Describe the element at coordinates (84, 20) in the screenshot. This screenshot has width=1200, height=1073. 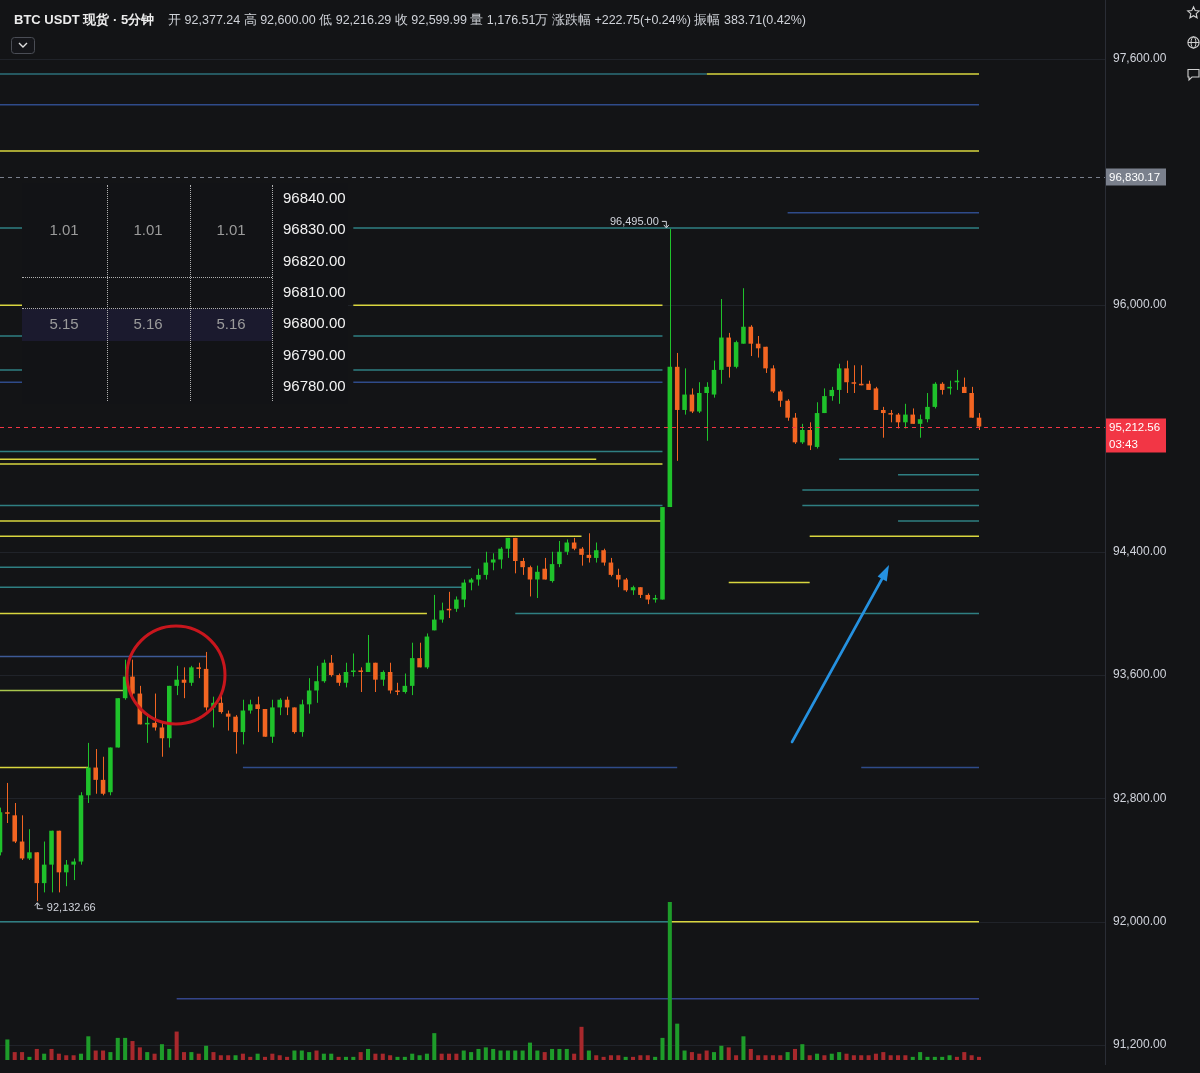
I see `text: BTC USDT 现货 · 5分钟` at that location.